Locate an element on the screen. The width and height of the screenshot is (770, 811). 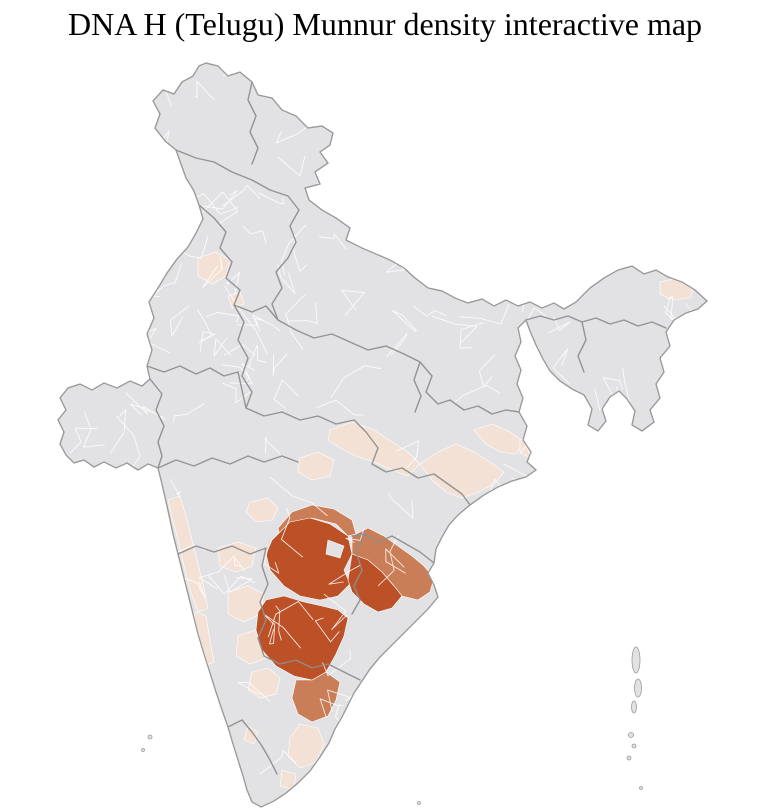
region-punjab-patch is located at coordinates (214, 268).